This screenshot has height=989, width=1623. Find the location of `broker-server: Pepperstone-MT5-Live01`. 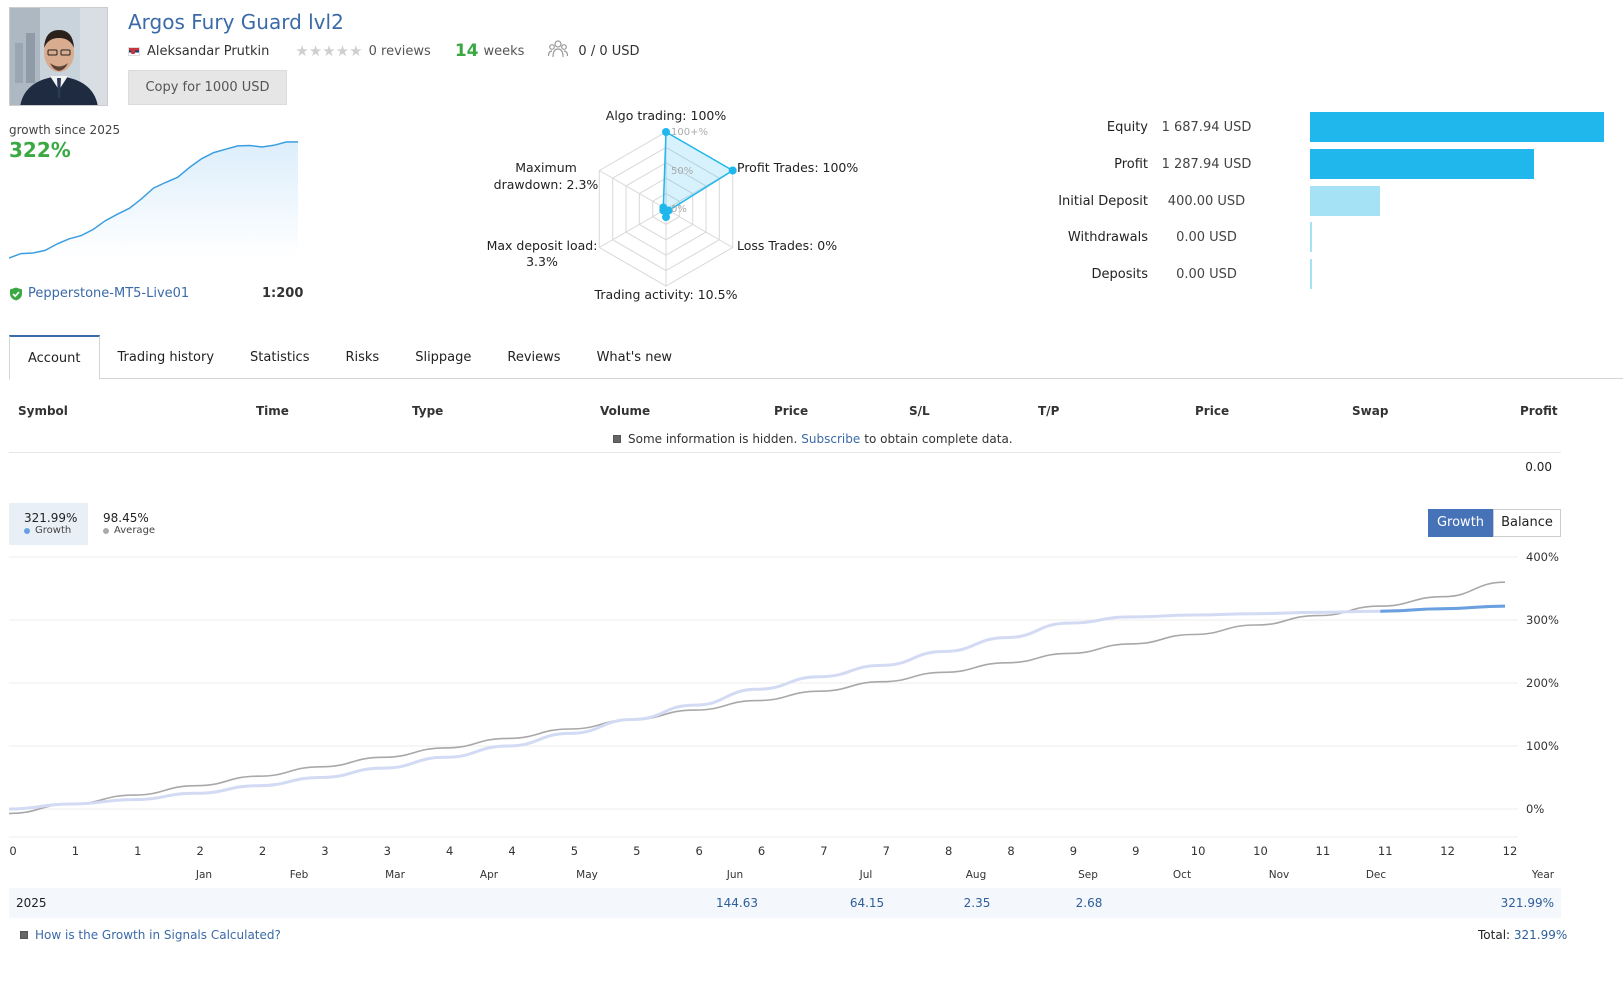

broker-server: Pepperstone-MT5-Live01 is located at coordinates (99, 293).